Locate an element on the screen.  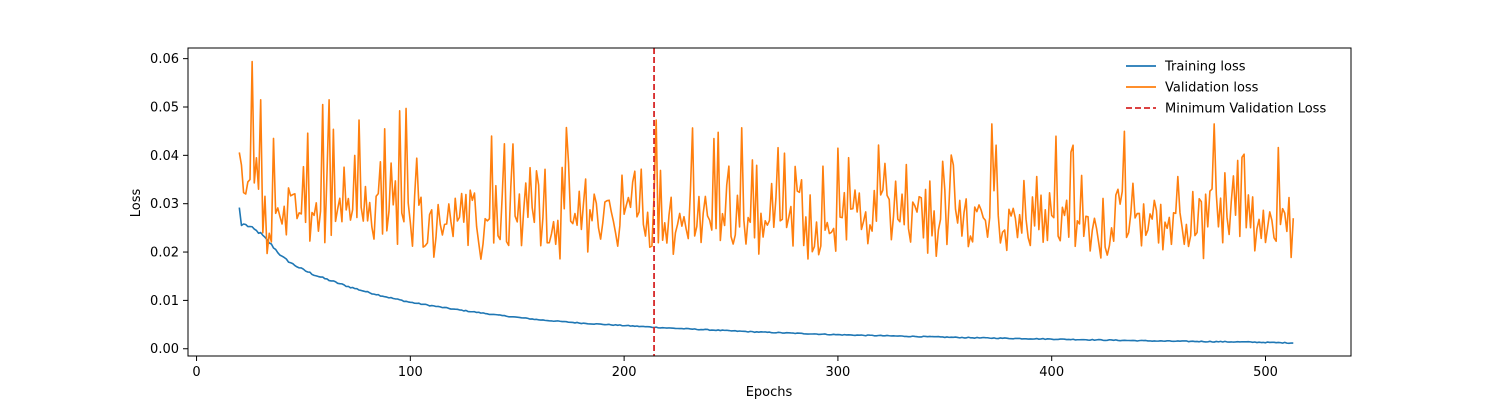
y-tick-label-6: 0.06 is located at coordinates (164, 59).